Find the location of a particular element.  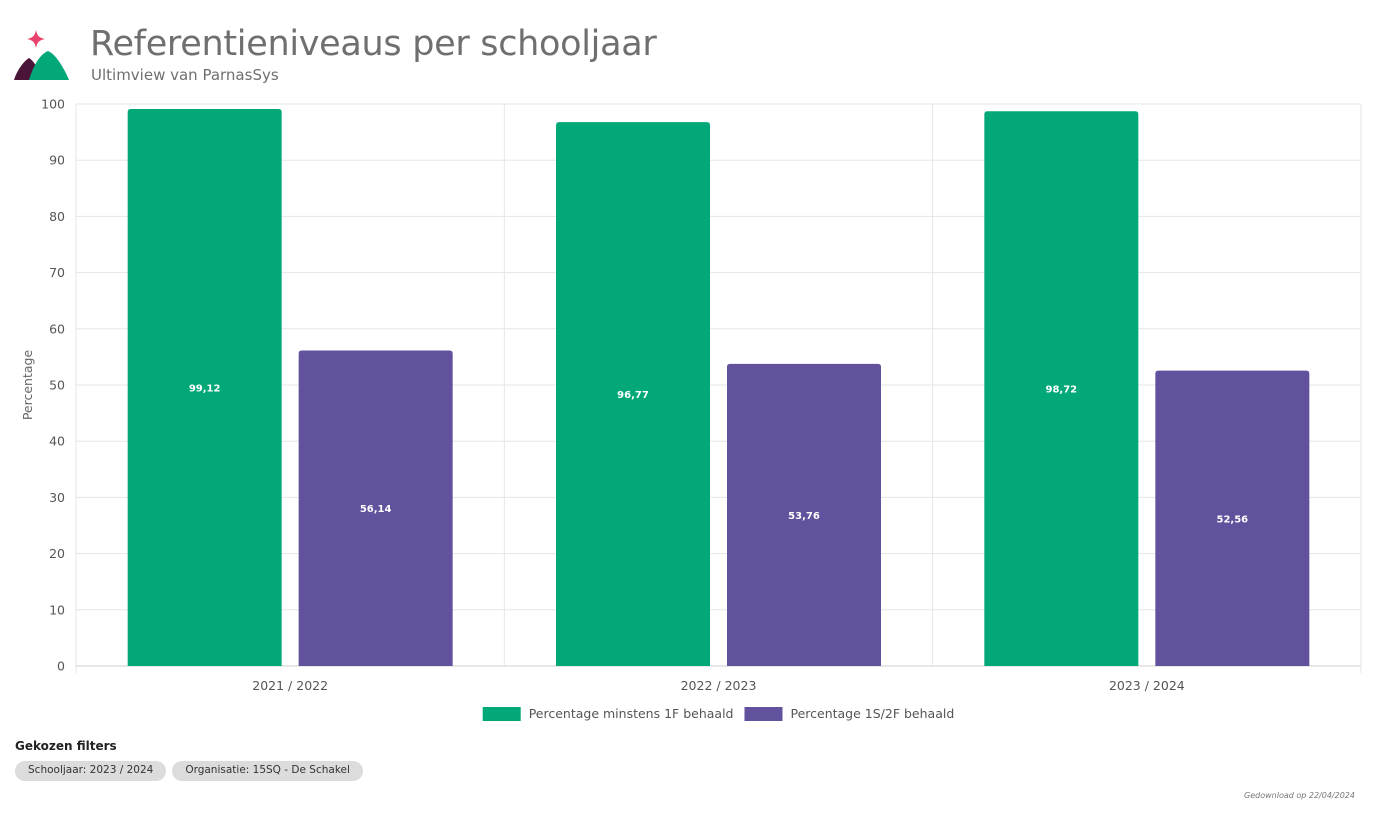

y-tick-label: 20 is located at coordinates (57, 553).